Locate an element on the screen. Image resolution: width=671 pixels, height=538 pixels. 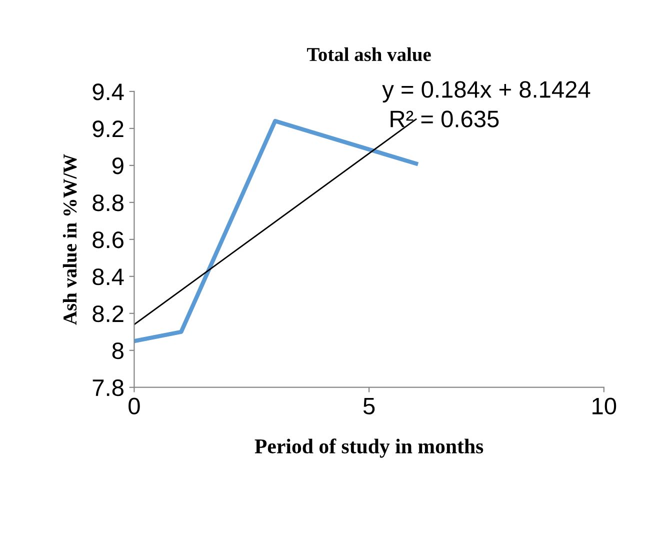
x-tick-label: 5 is located at coordinates (369, 406).